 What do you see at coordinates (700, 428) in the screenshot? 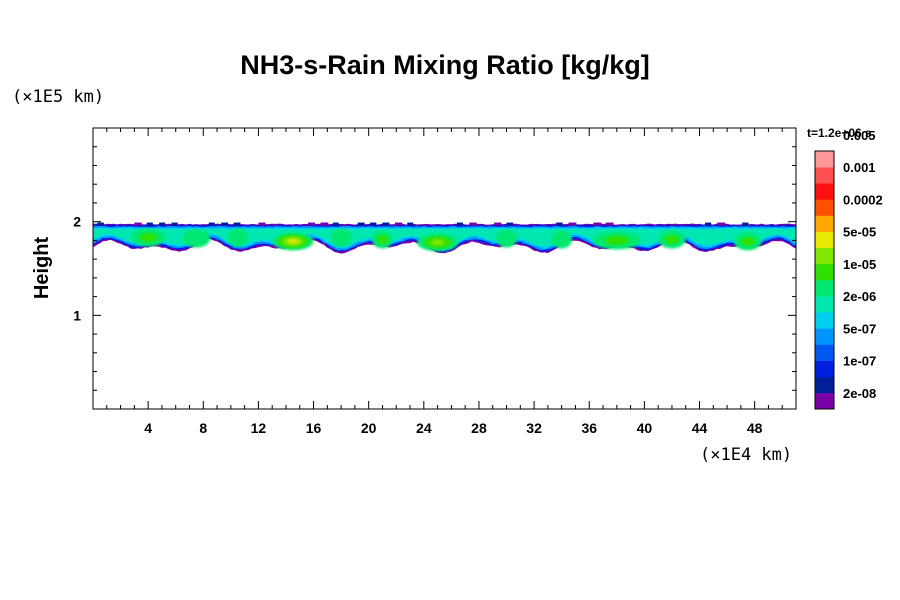
I see `x-tick-label: 44` at bounding box center [700, 428].